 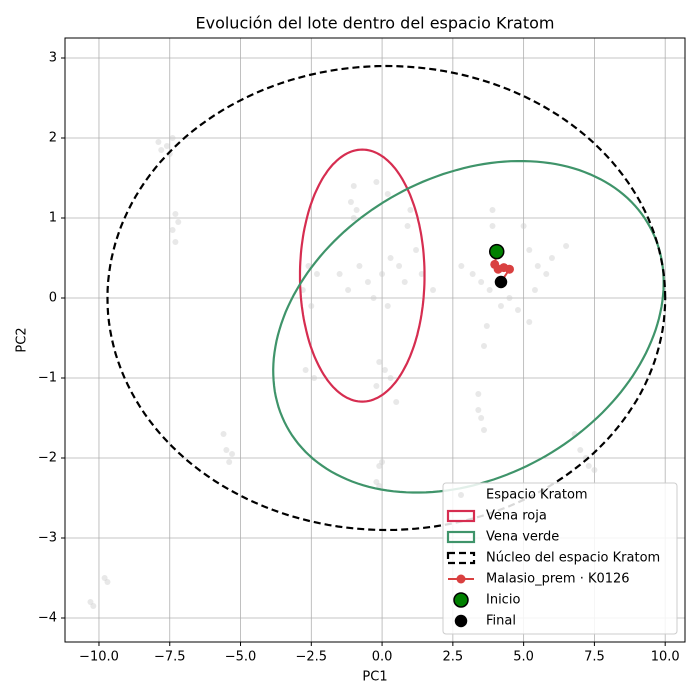 I want to click on x-tick-label: −10.0, so click(x=99, y=657).